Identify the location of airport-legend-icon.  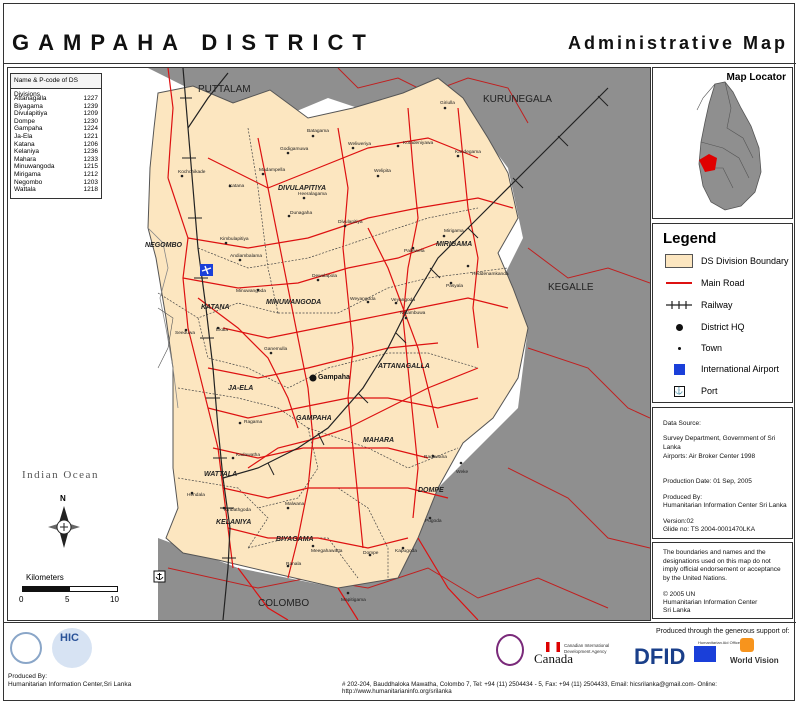
(679, 369).